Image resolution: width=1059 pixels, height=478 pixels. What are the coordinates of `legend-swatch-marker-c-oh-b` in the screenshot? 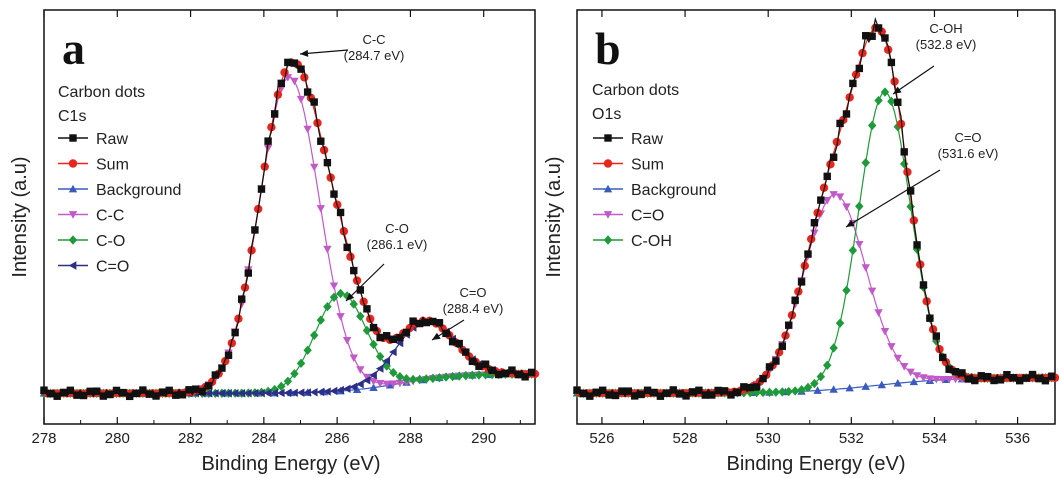 It's located at (608, 240).